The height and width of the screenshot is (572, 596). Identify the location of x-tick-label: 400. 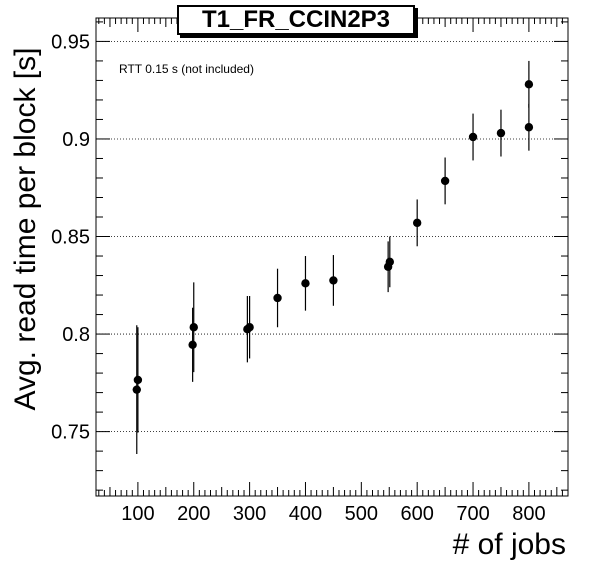
(305, 514).